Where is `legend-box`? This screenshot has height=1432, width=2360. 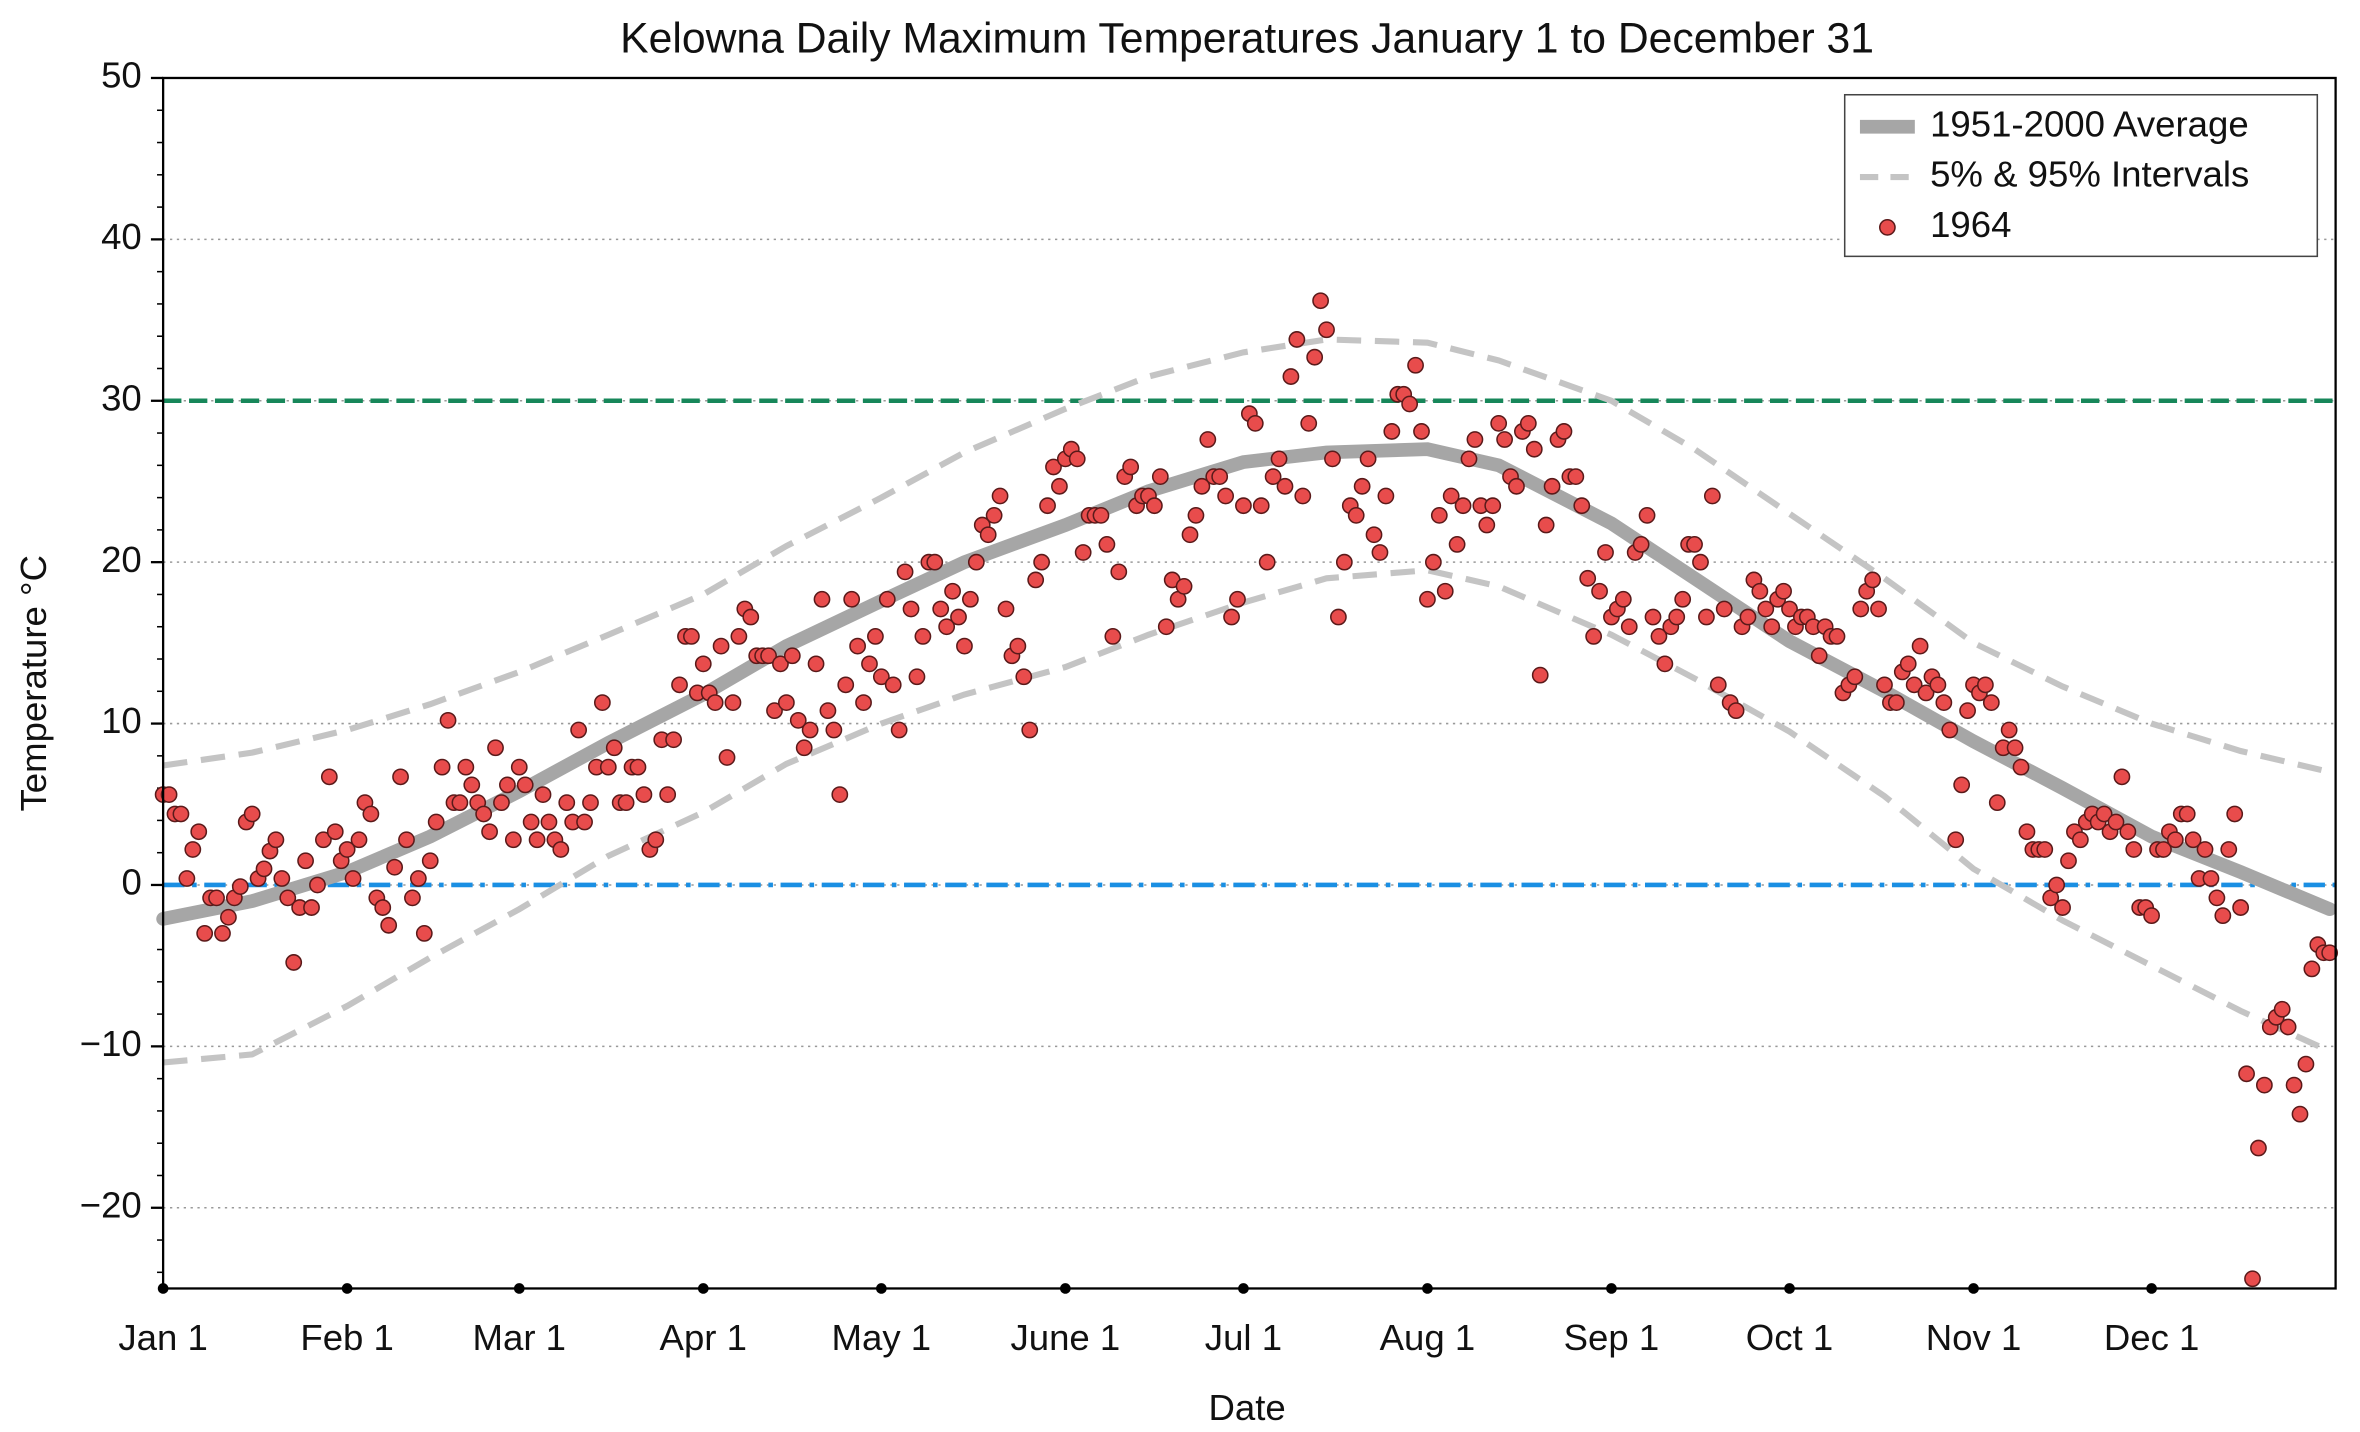 legend-box is located at coordinates (2081, 175).